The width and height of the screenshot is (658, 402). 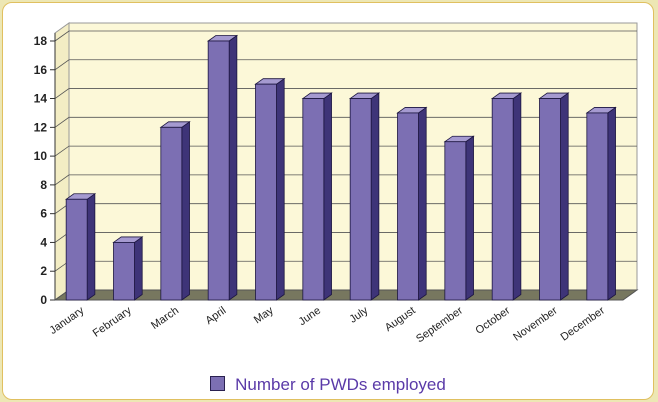 I want to click on x-tick-label: February, so click(x=112, y=321).